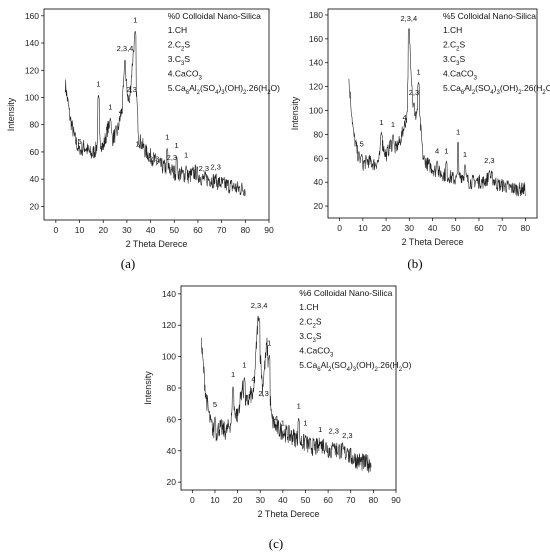 This screenshot has width=550, height=553. Describe the element at coordinates (489, 16) in the screenshot. I see `chart-title: %5 Colloidal Nano-Silica` at that location.